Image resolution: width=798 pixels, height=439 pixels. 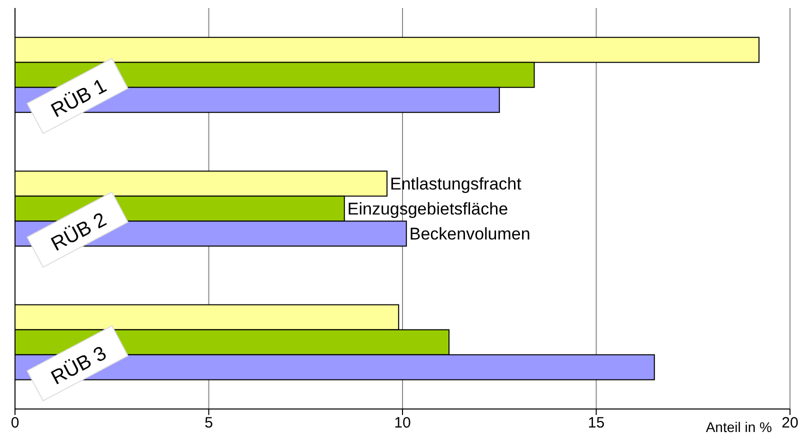 I want to click on x-tick-label: 20, so click(x=790, y=423).